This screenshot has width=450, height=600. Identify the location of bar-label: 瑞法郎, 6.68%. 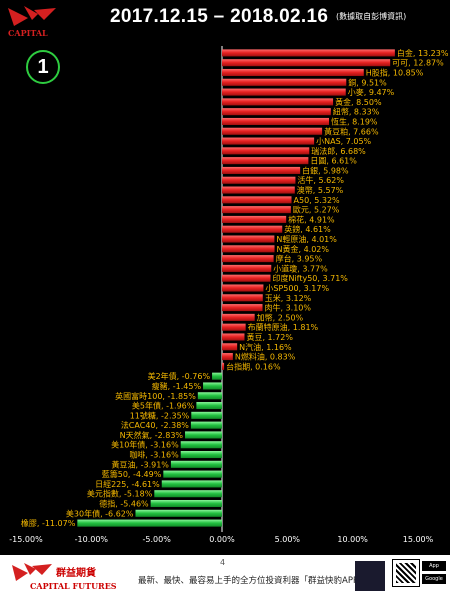
(338, 151).